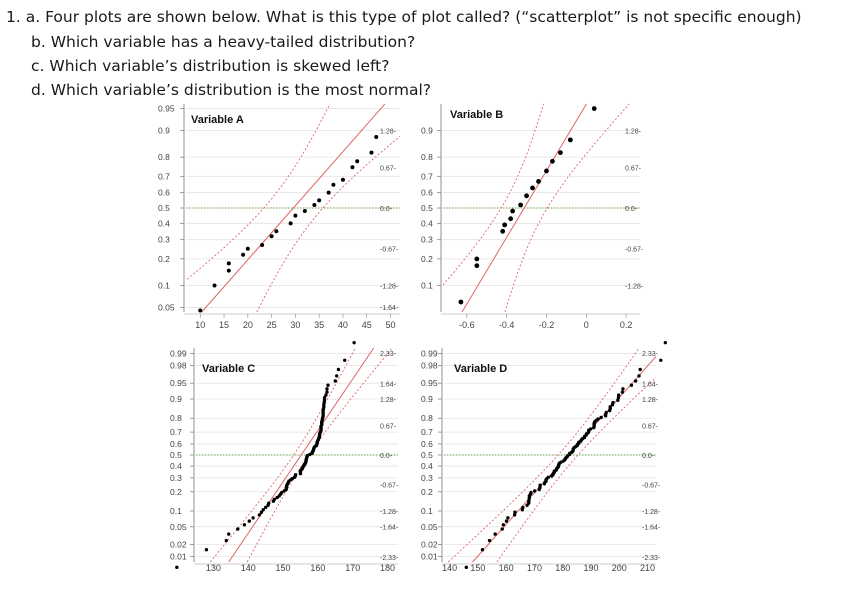 Image resolution: width=858 pixels, height=609 pixels. What do you see at coordinates (467, 325) in the screenshot?
I see `x-tick-label: -0.6` at bounding box center [467, 325].